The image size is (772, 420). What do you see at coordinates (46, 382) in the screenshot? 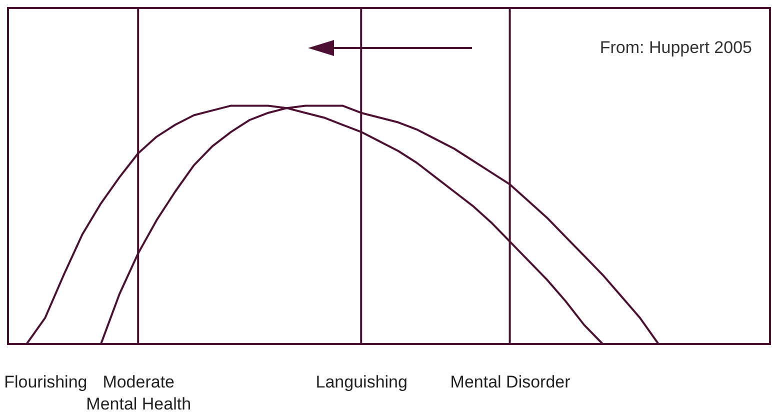
I see `x-tick-label: Flourishing` at bounding box center [46, 382].